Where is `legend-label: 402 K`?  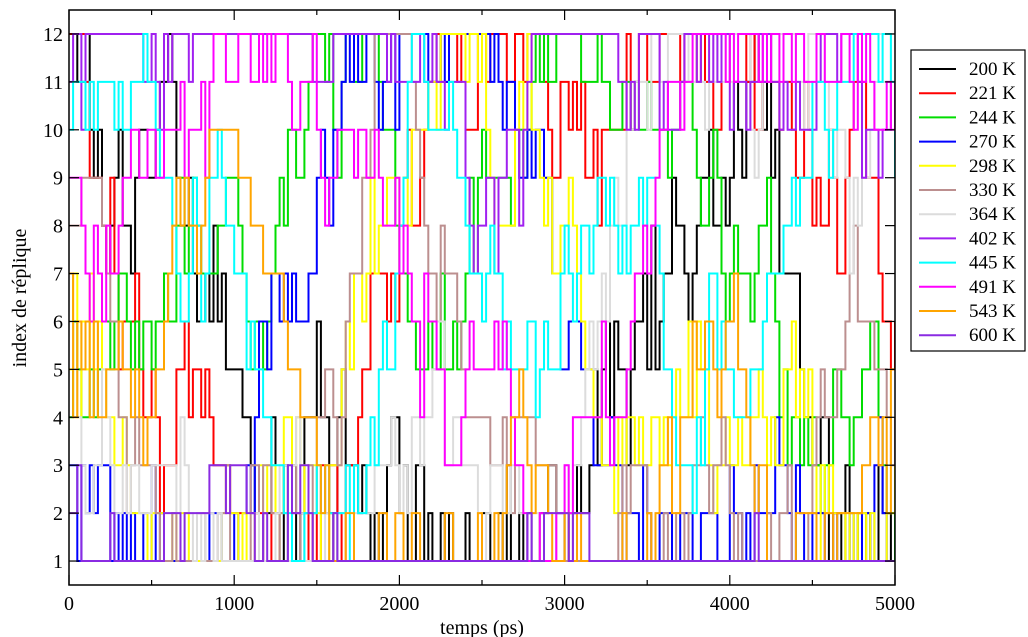
legend-label: 402 K is located at coordinates (992, 238).